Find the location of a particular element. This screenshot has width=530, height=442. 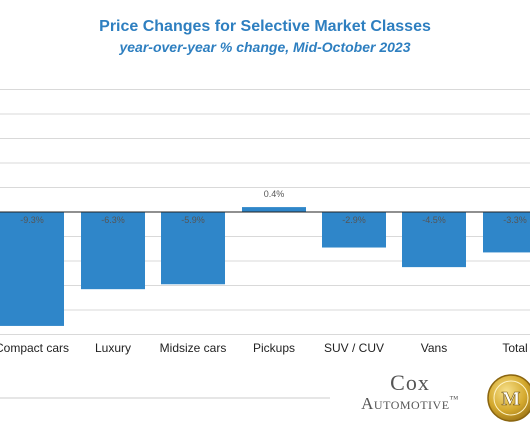

logo-text-cox: Cox is located at coordinates (410, 382).